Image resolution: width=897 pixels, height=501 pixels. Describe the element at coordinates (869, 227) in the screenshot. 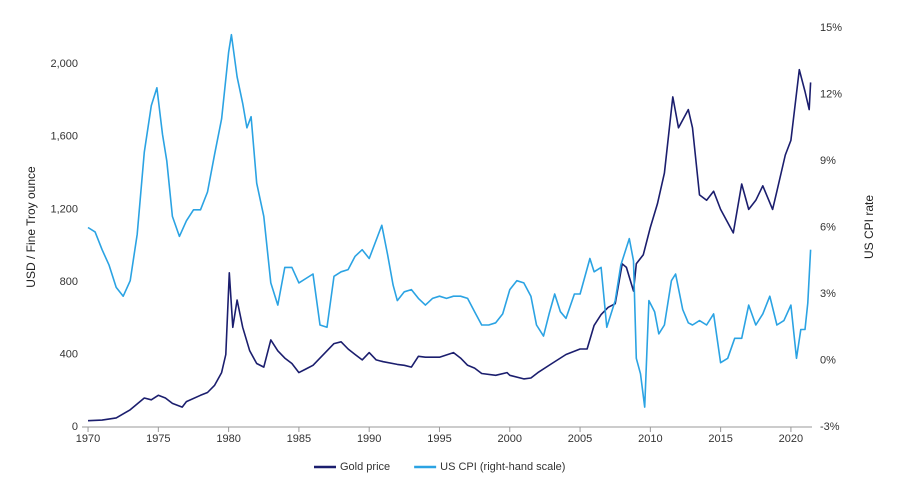

I see `y2-axis-title: US CPI rate` at that location.